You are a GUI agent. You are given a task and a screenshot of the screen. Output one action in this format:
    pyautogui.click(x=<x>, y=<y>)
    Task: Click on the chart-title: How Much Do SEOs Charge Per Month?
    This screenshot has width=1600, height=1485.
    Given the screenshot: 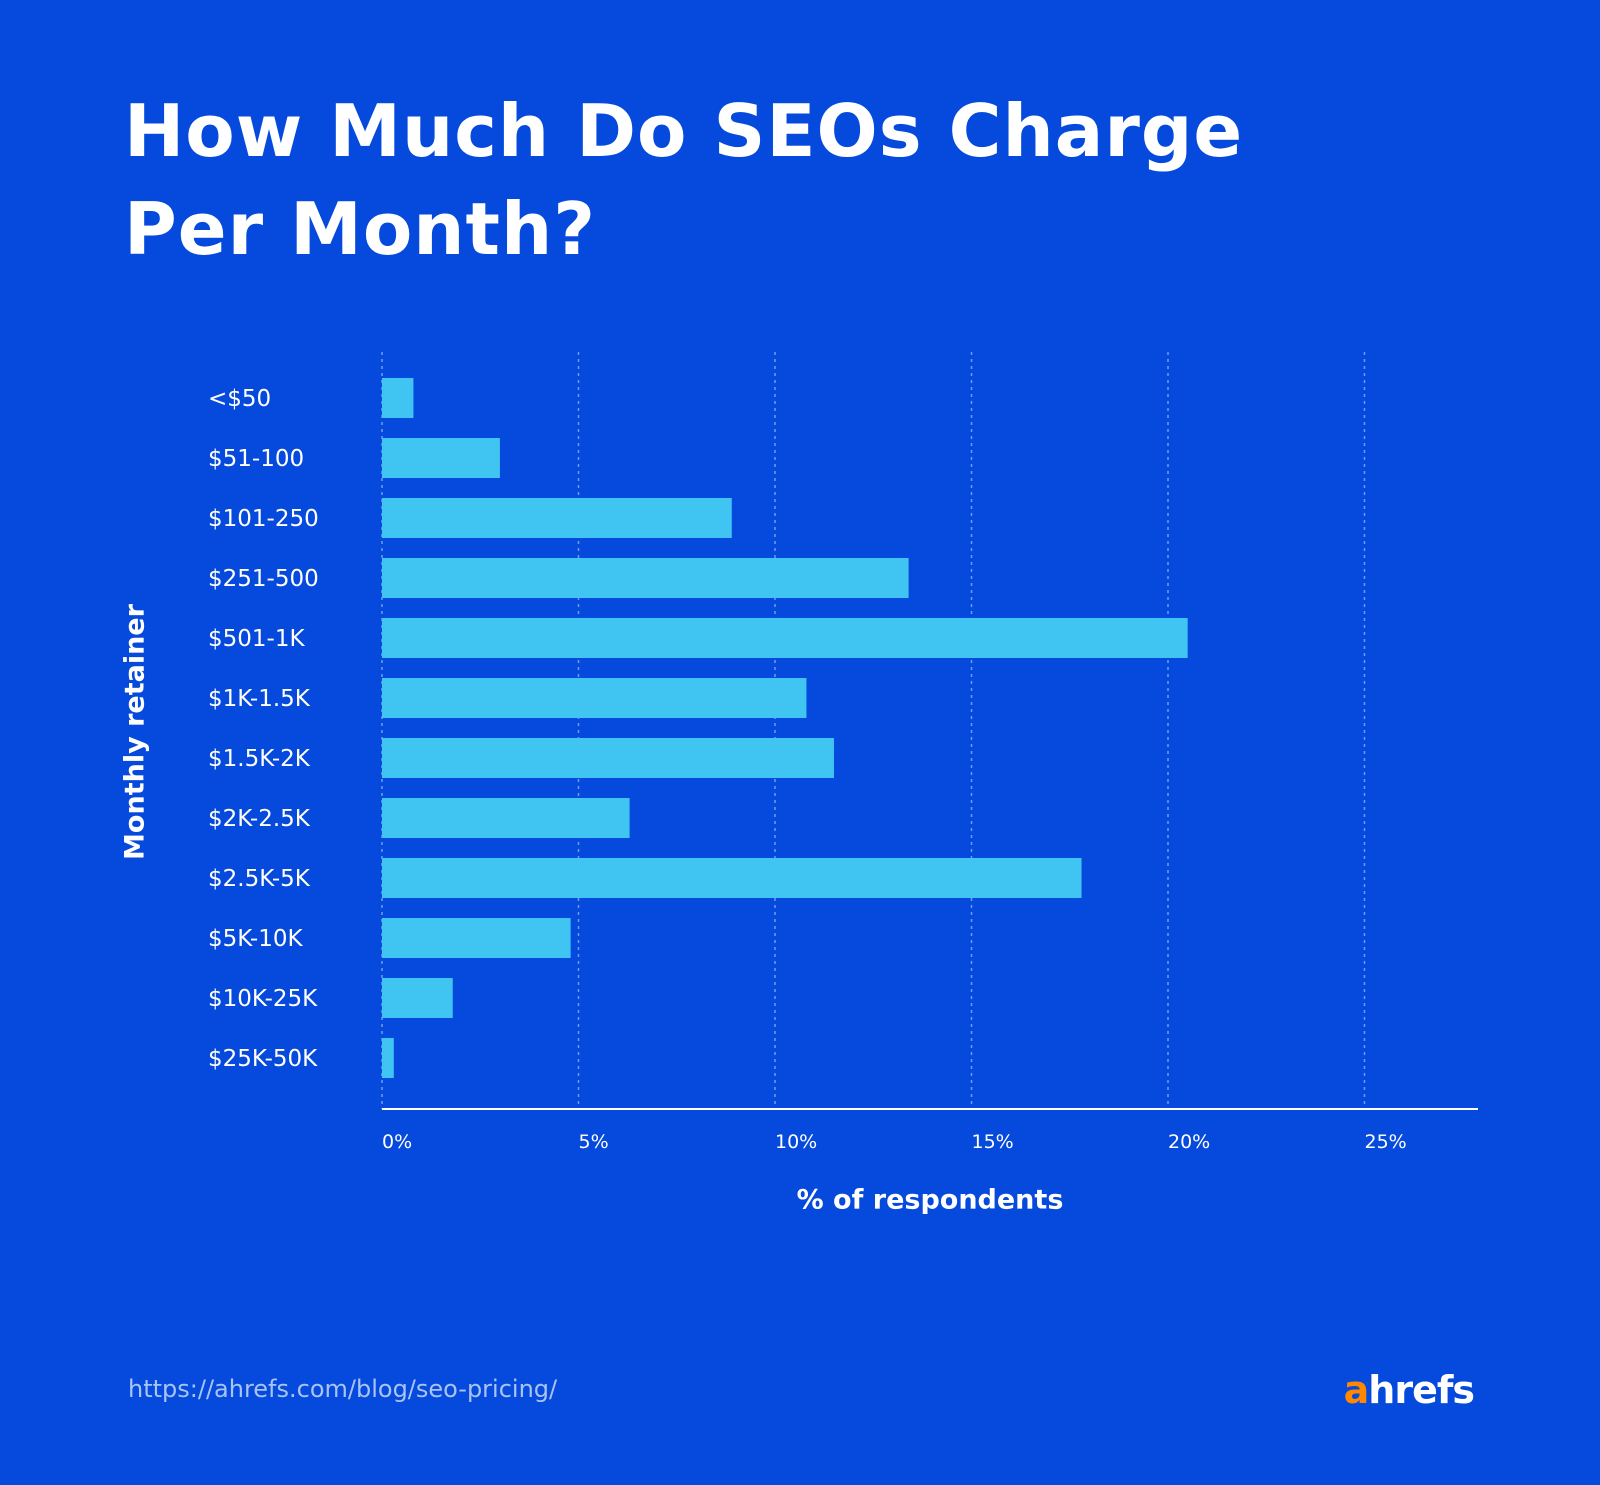 What is the action you would take?
    pyautogui.click(x=683, y=180)
    